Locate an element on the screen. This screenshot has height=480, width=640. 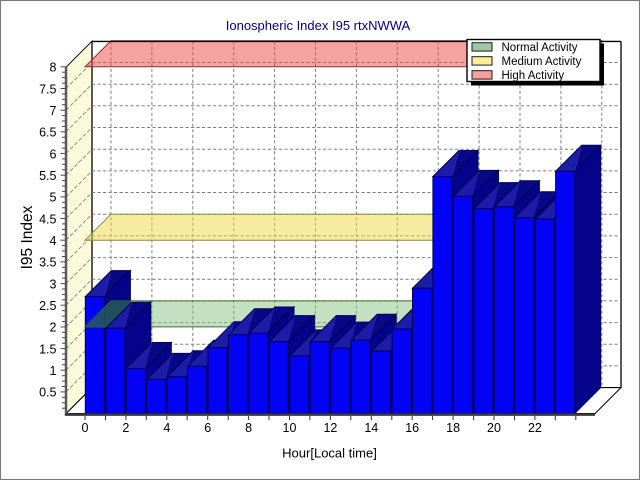
svg-text: 12 is located at coordinates (330, 428).